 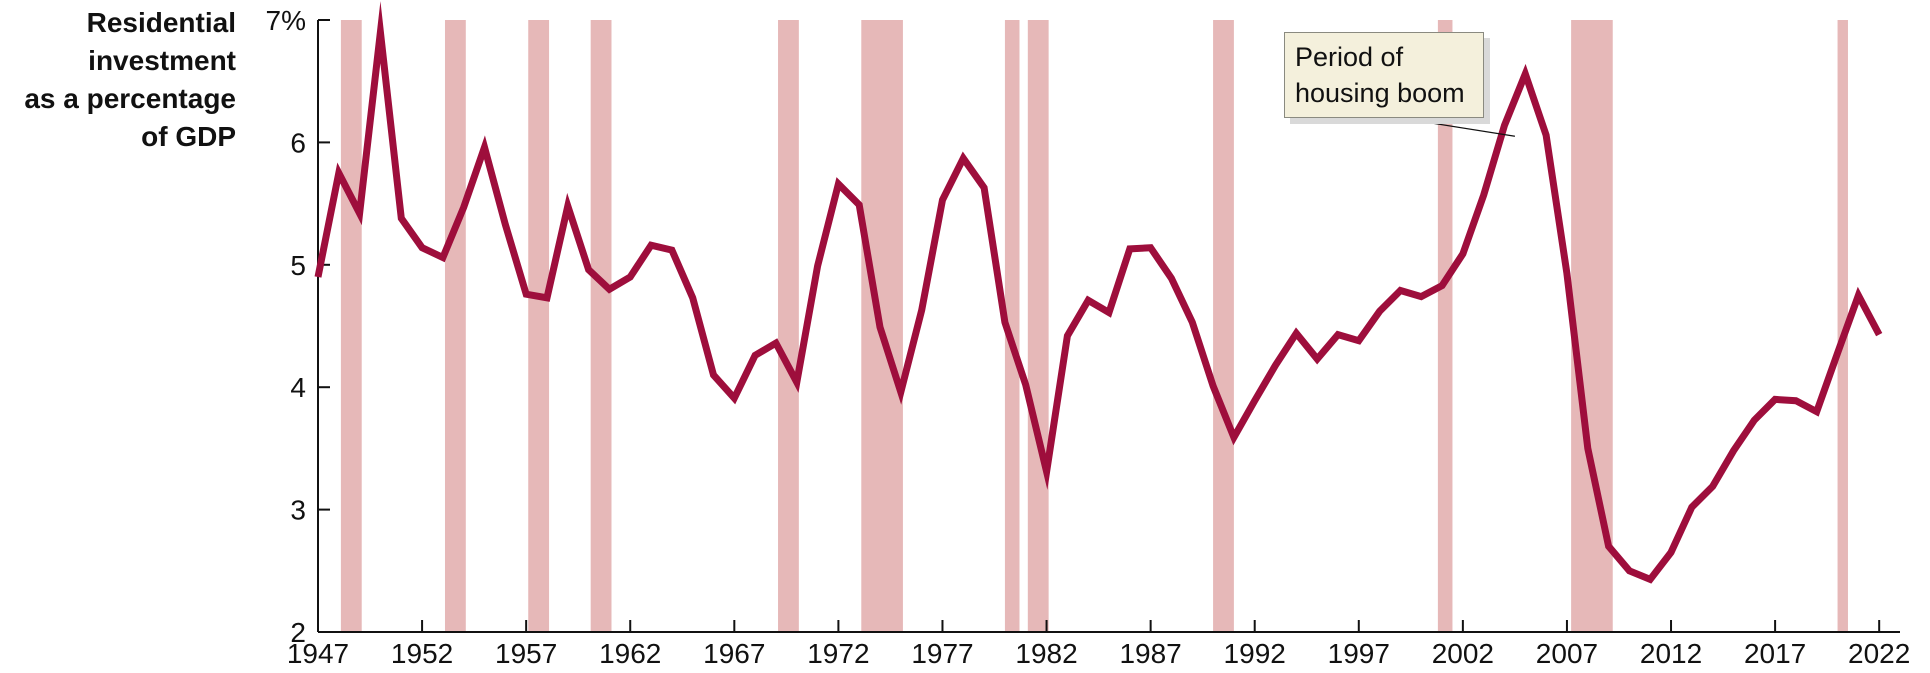 I want to click on y-axis-label-line: Residential, so click(x=161, y=22).